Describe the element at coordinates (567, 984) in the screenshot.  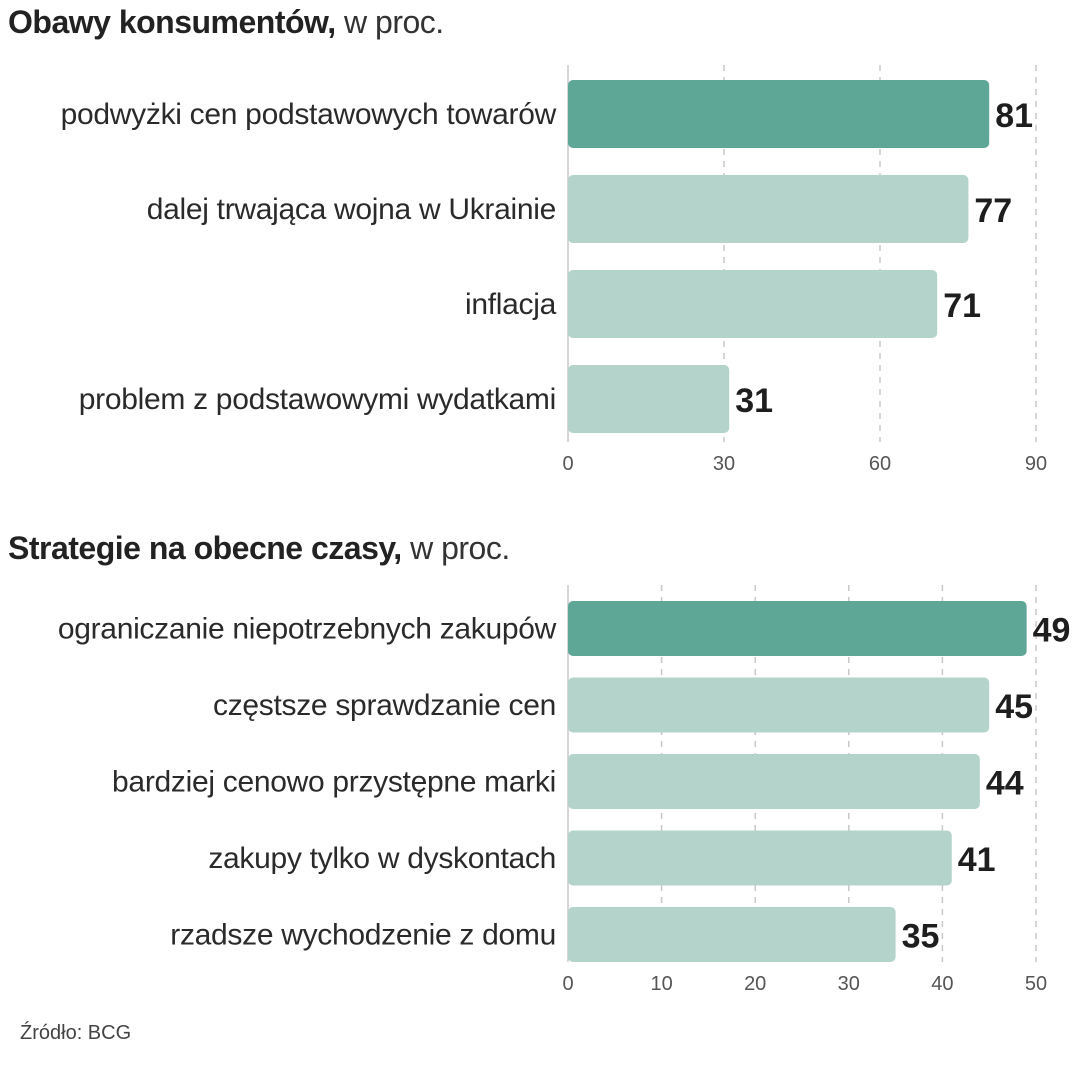
I see `chart2-tick-label-0: 0` at that location.